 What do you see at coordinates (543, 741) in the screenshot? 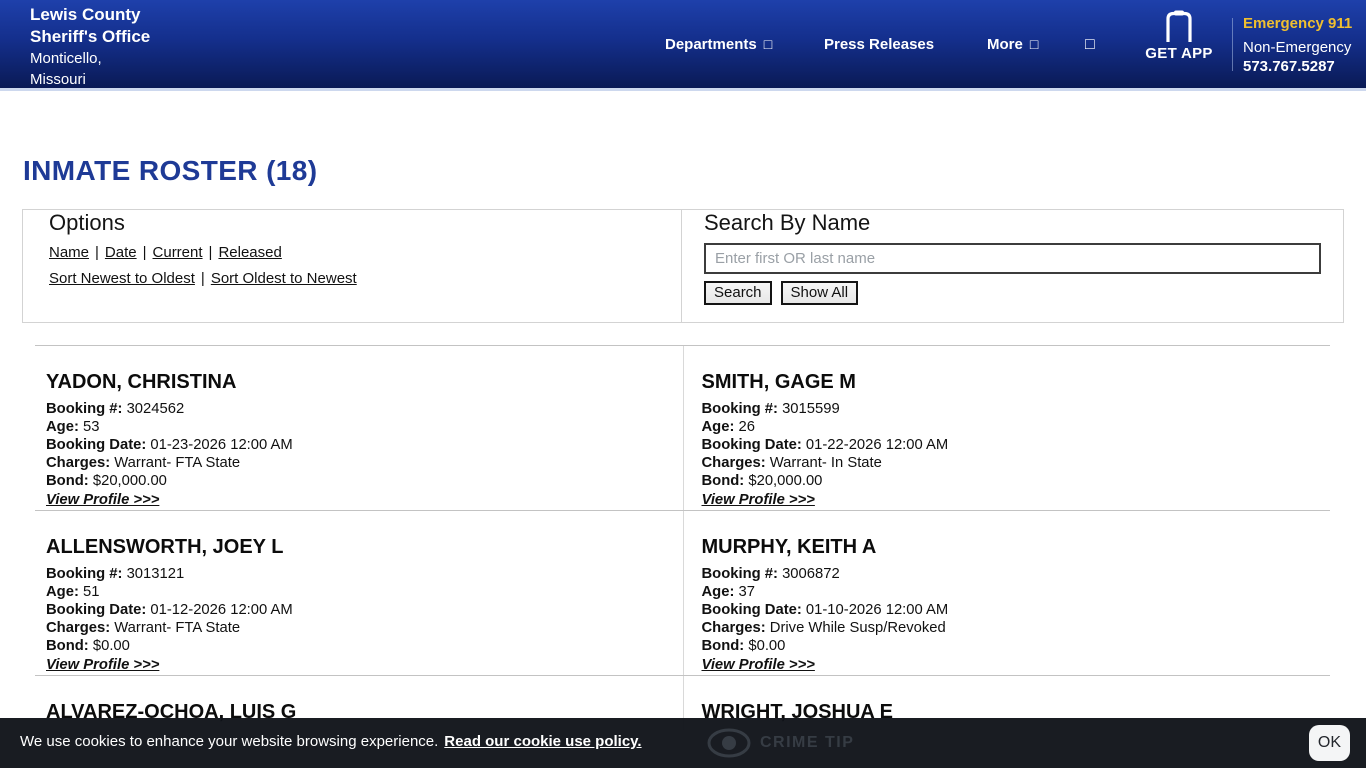
I see `cookie-policy-link: Read our cookie use policy.` at bounding box center [543, 741].